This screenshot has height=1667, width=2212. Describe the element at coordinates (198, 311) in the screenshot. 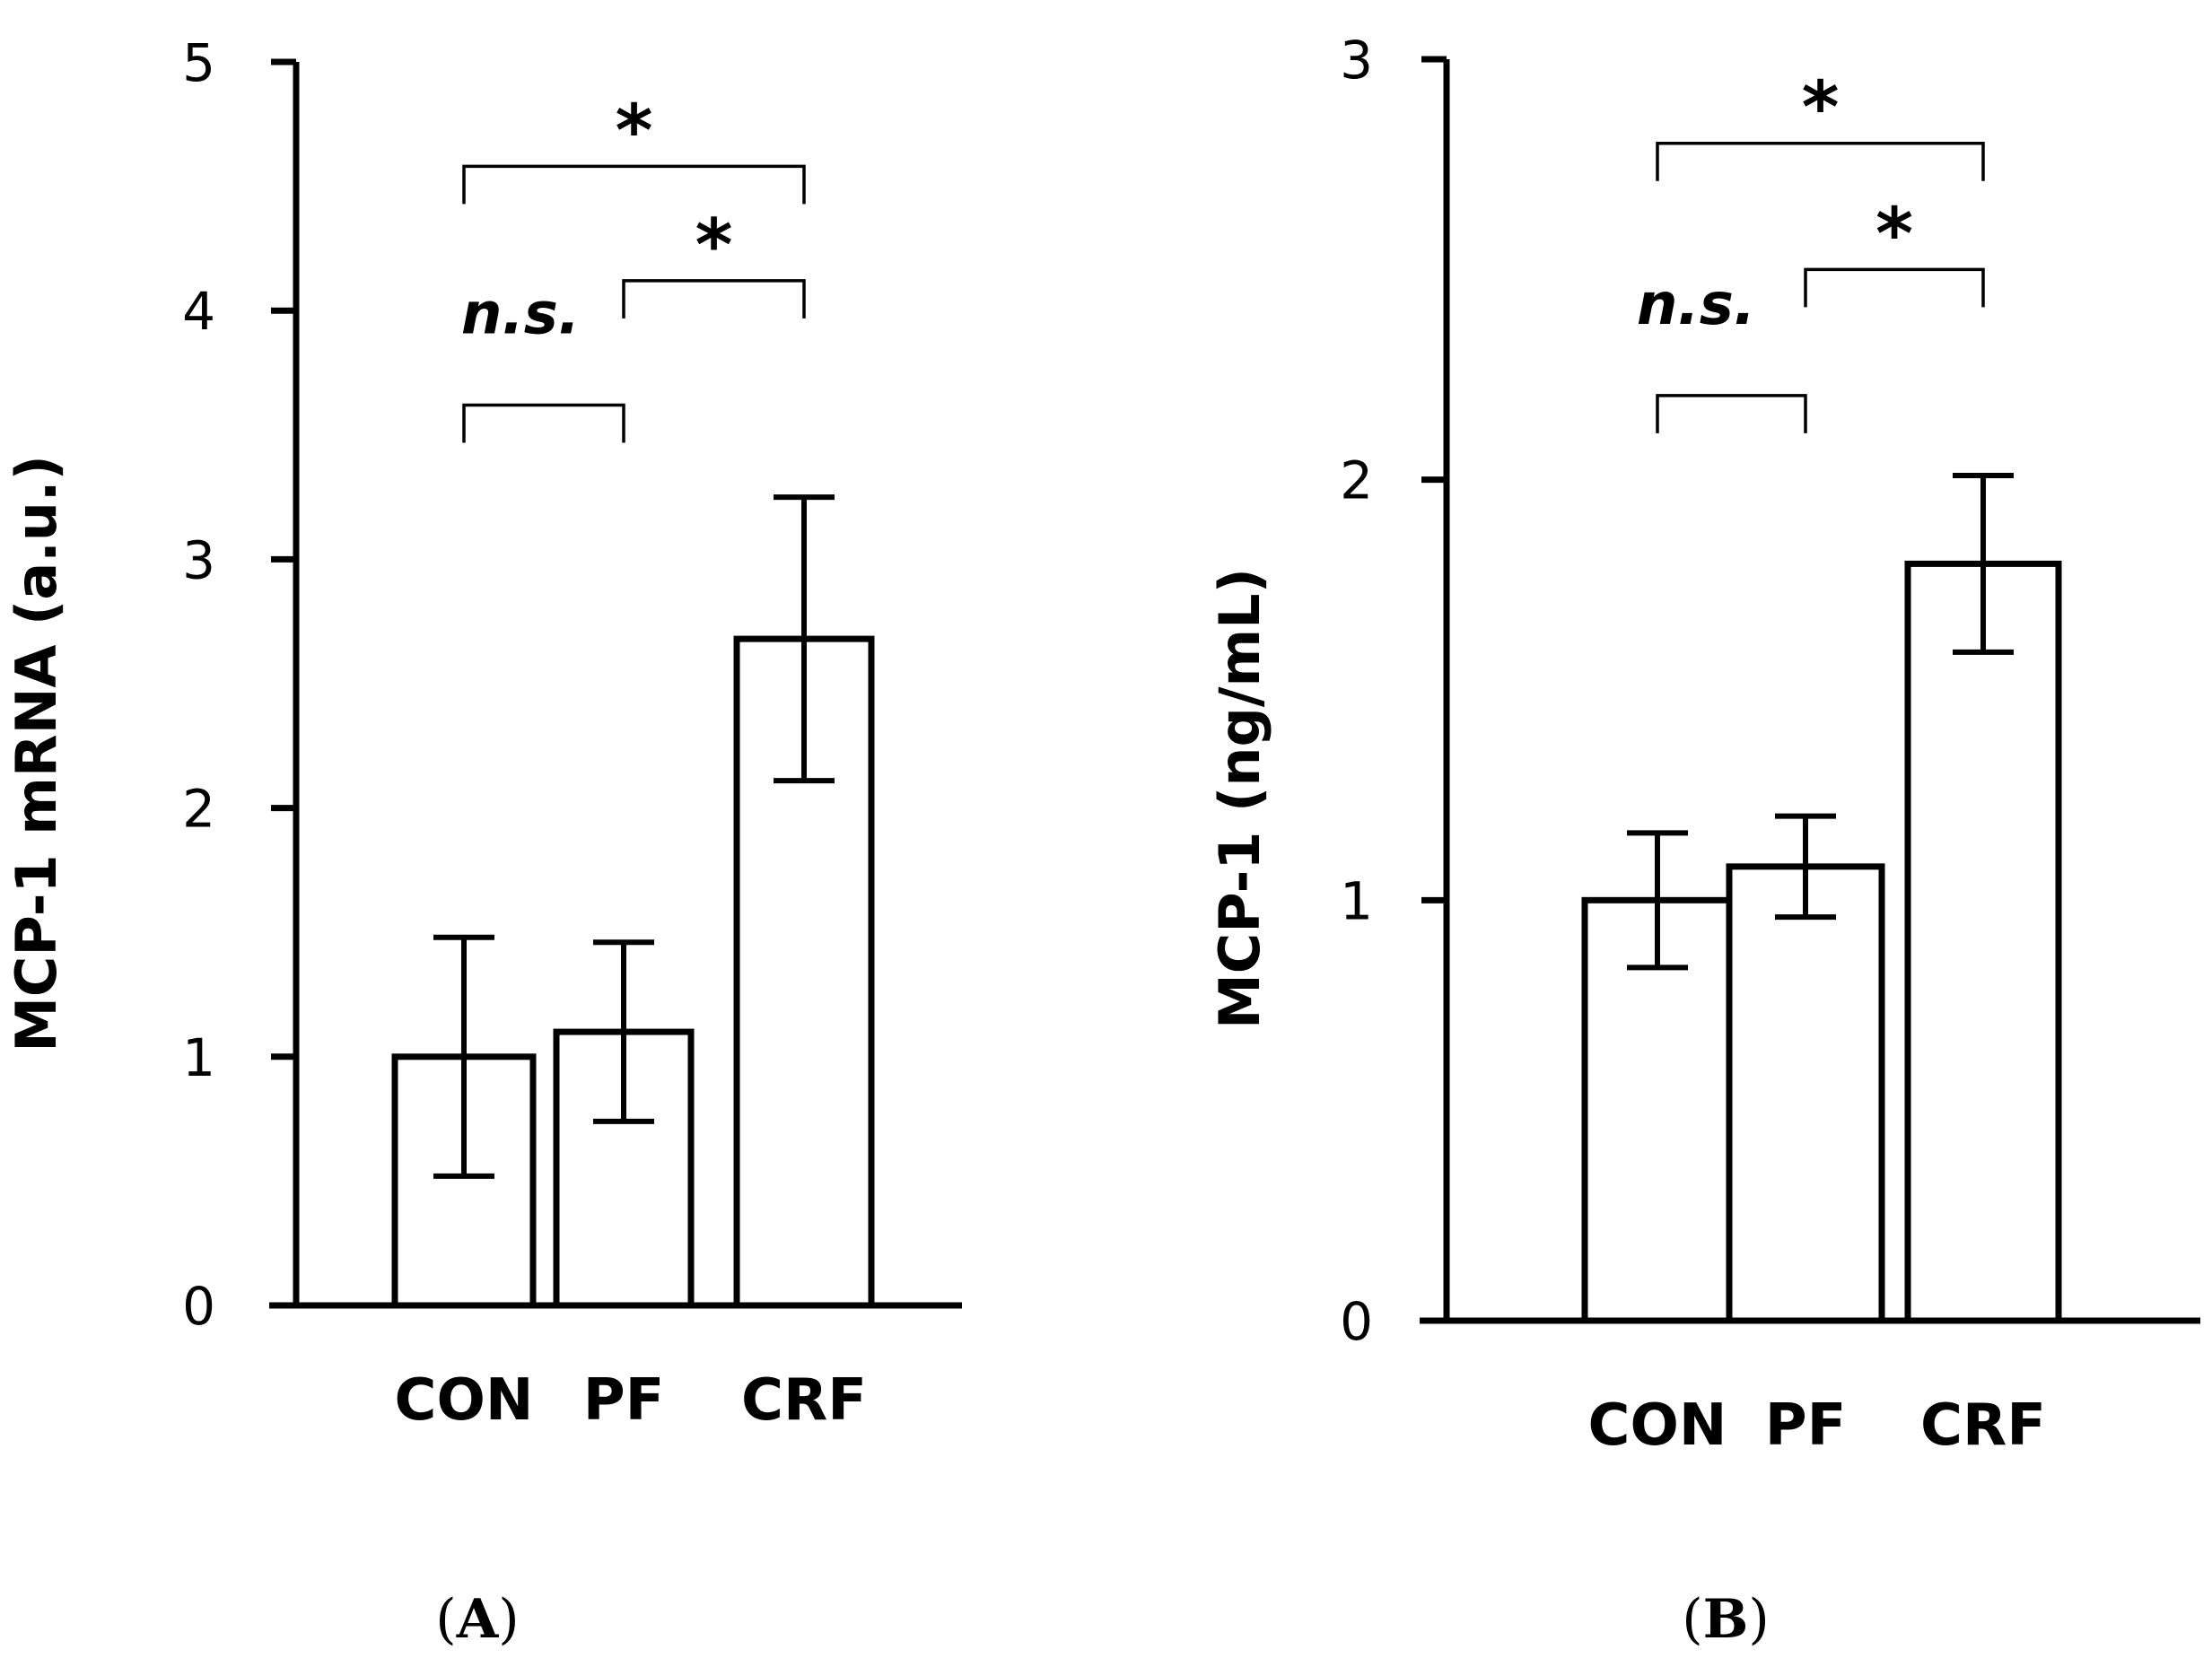

I see `y-tick-label: 4` at that location.